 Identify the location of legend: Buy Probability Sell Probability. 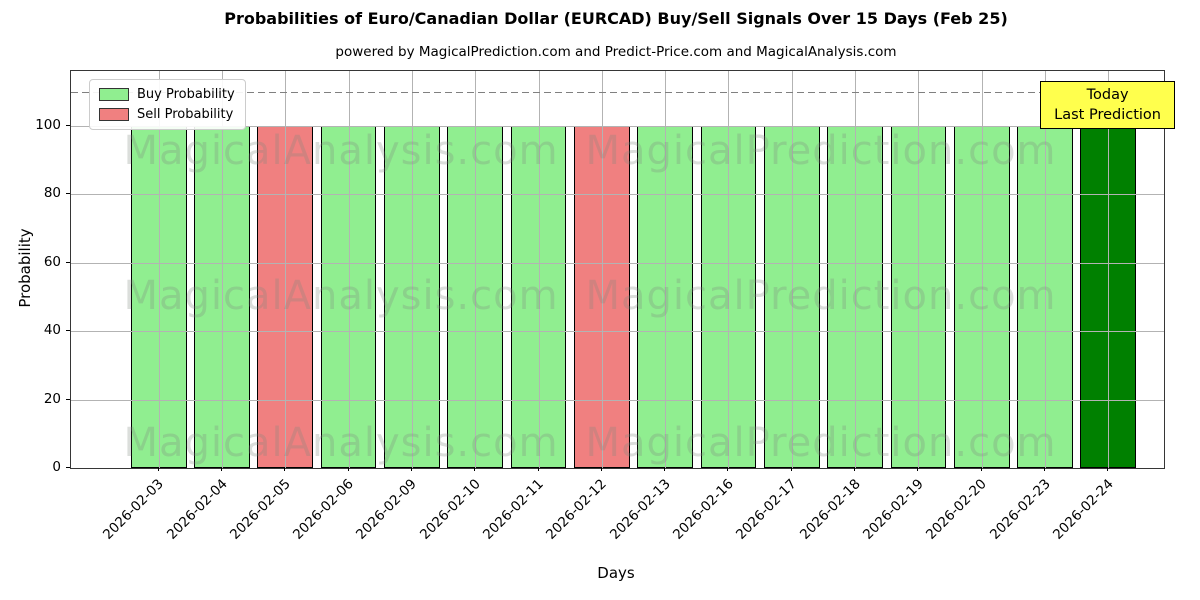
(167, 104).